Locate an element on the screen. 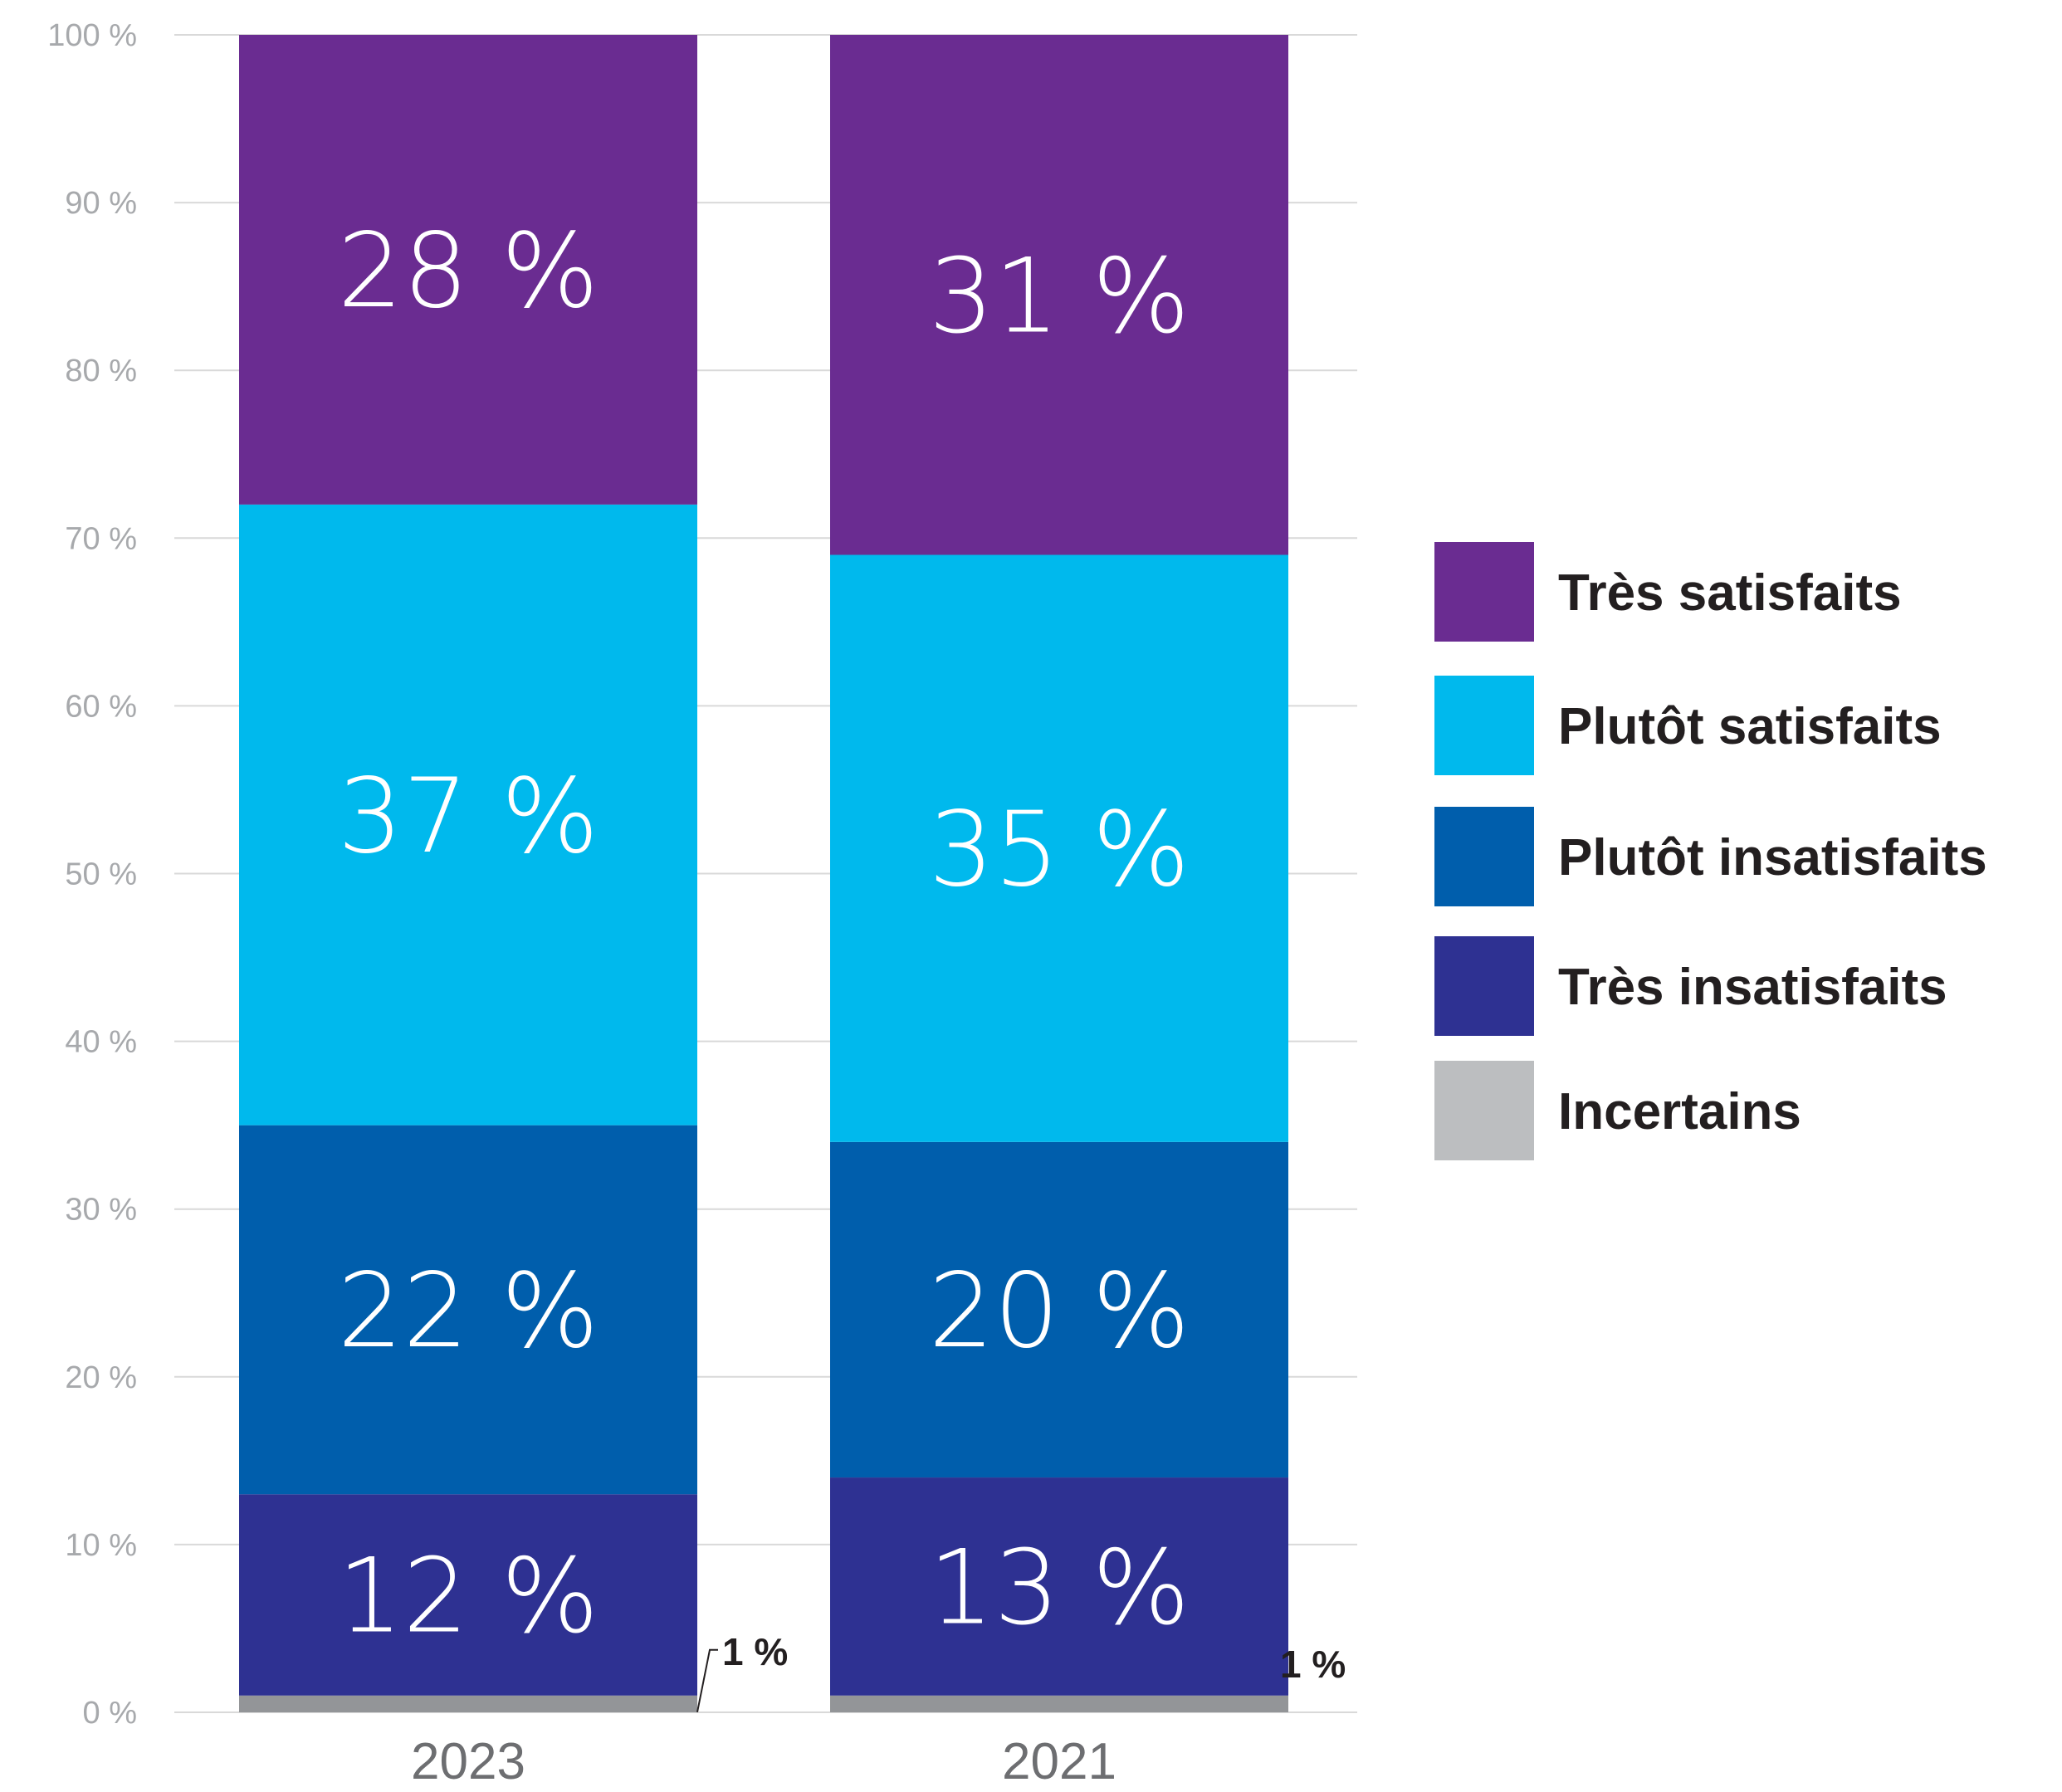 The width and height of the screenshot is (2062, 1792). y-tick-label: 70 % is located at coordinates (101, 538).